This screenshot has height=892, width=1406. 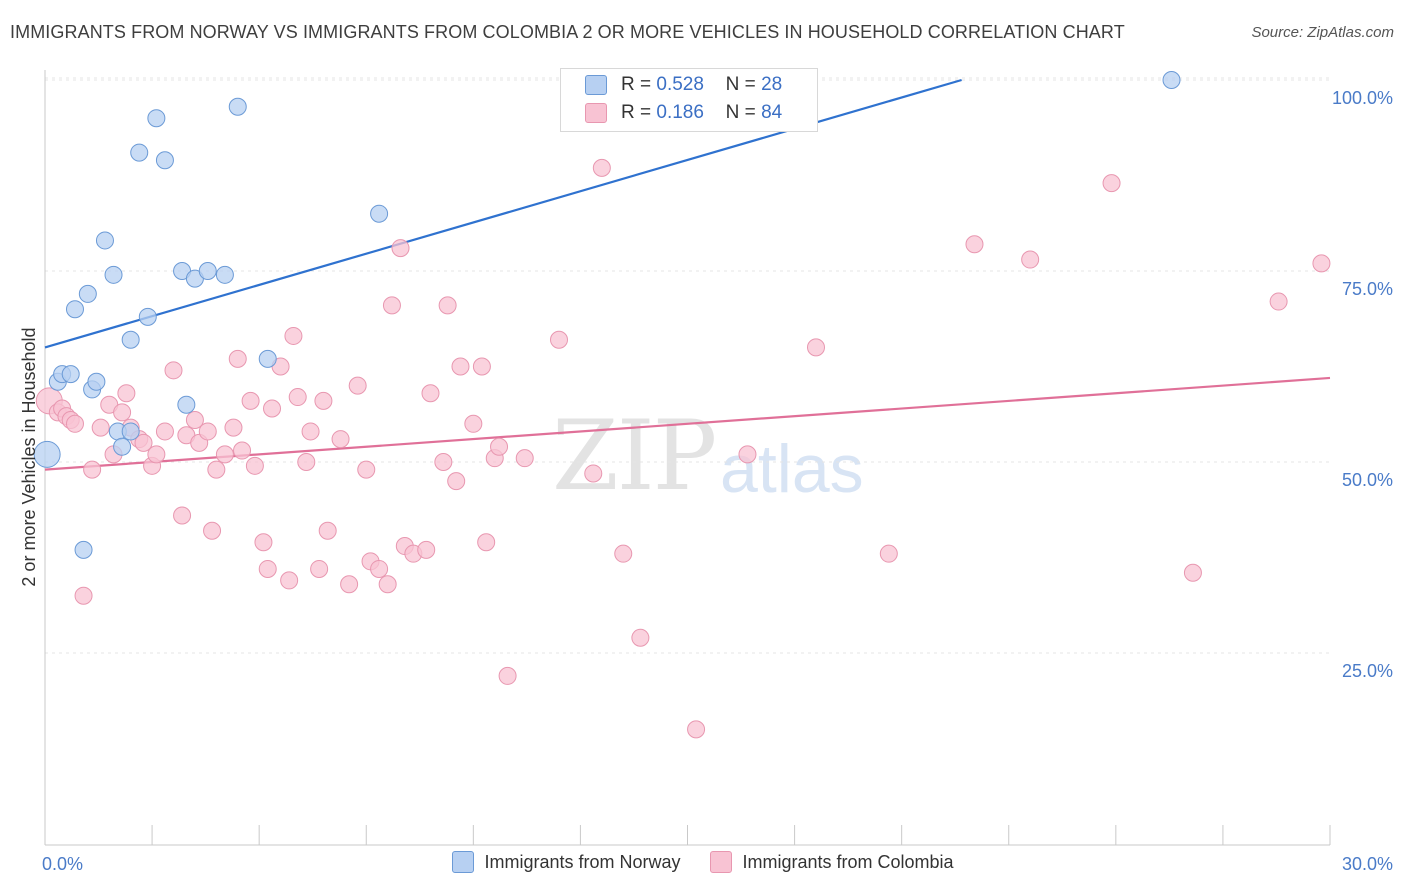 What do you see at coordinates (1367, 480) in the screenshot?
I see `y-tick-label: 50.0%` at bounding box center [1367, 480].